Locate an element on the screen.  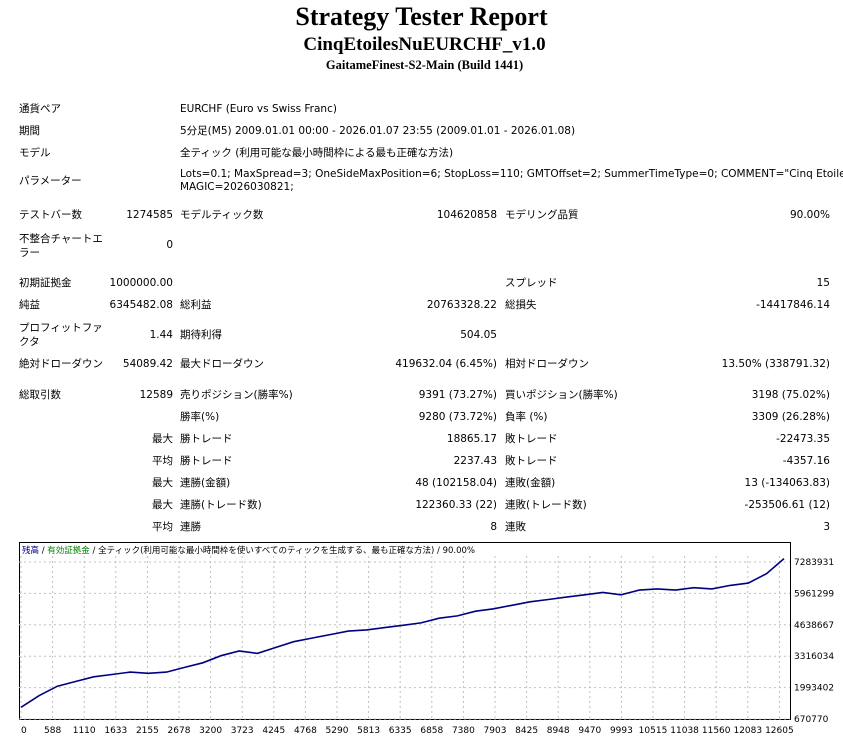
server-build: GaitameFinest-S2-Main (Build 1441) is located at coordinates (424, 65).